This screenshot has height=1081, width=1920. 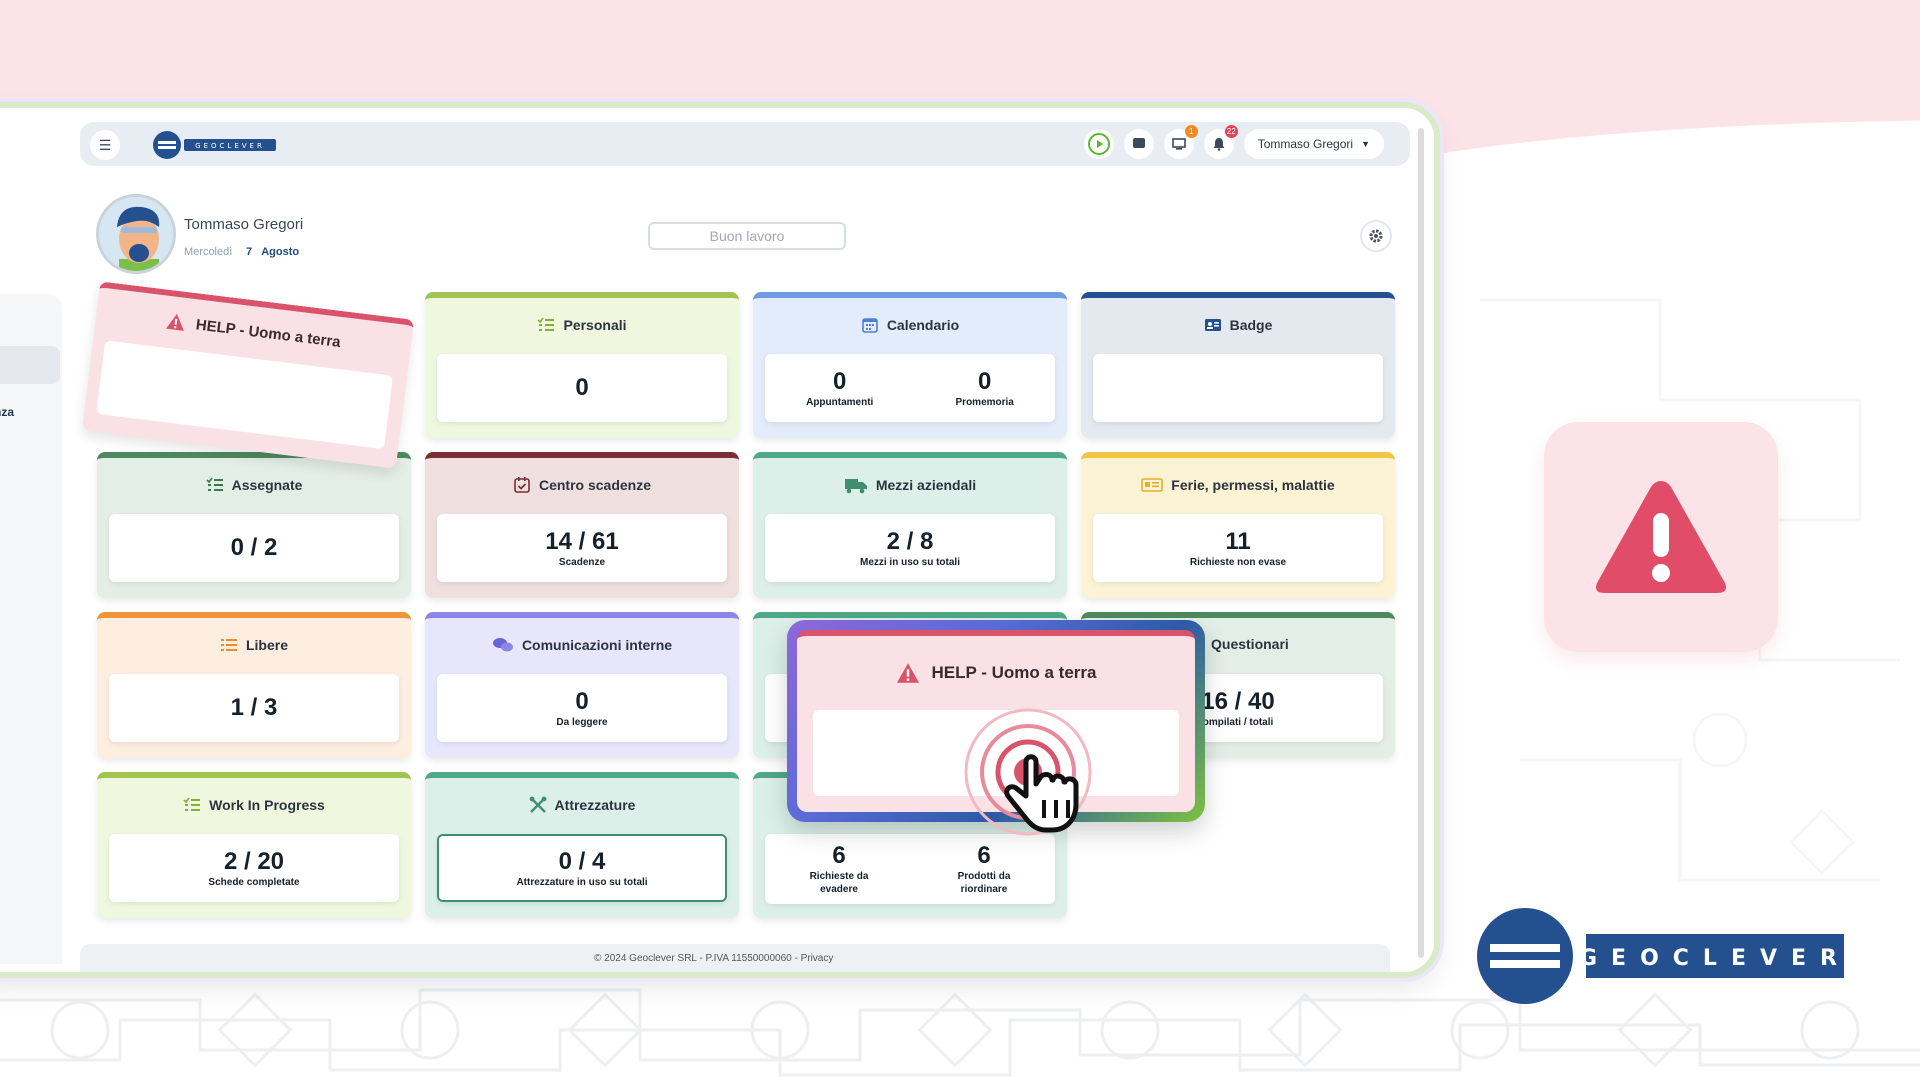 I want to click on widget-centro-scadenze-value: 14 / 61, so click(x=582, y=541).